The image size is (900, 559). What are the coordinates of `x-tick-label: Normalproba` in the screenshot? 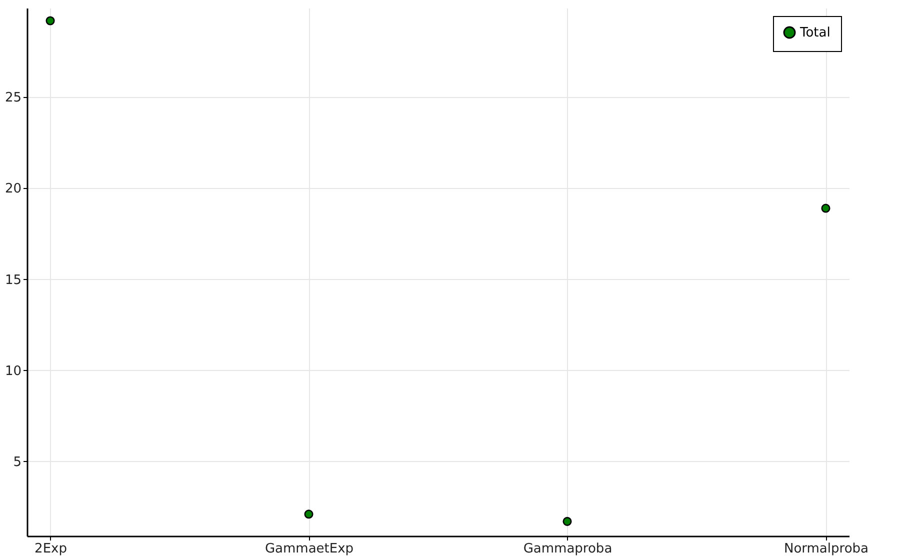 It's located at (826, 549).